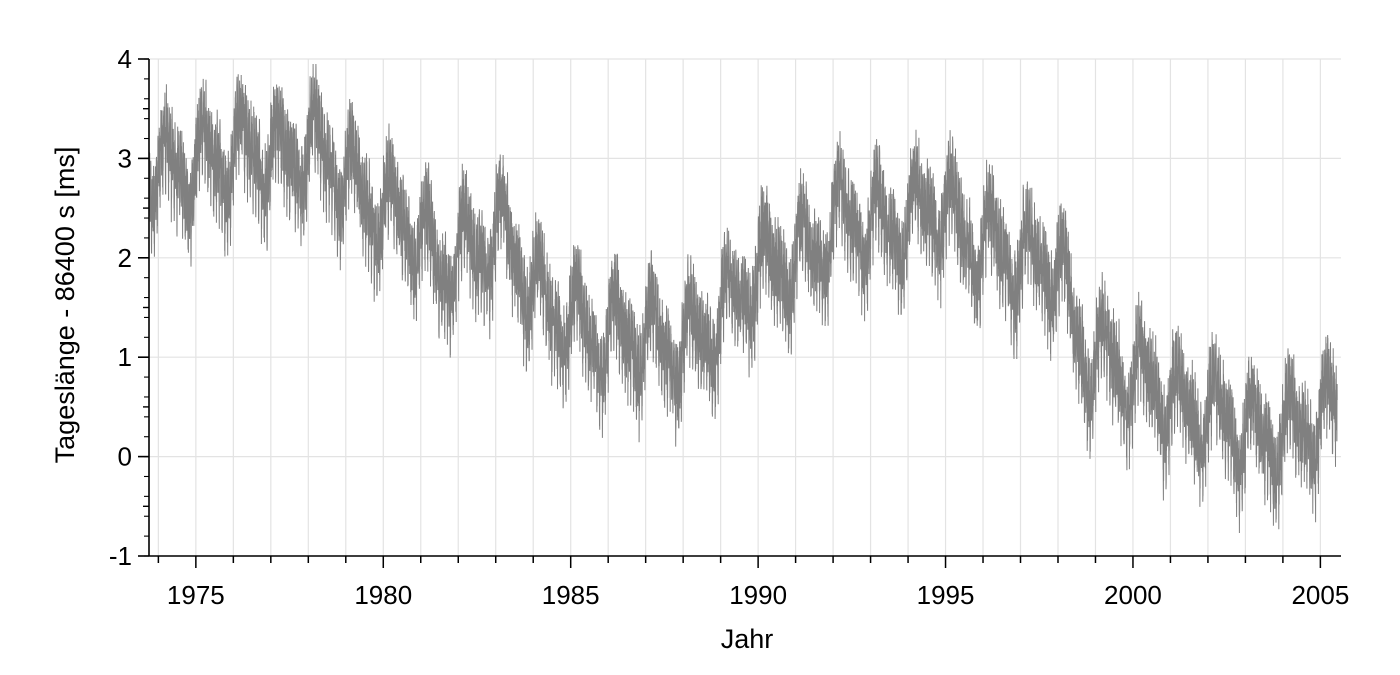 The image size is (1400, 675). What do you see at coordinates (125, 258) in the screenshot?
I see `y-tick-label: 2` at bounding box center [125, 258].